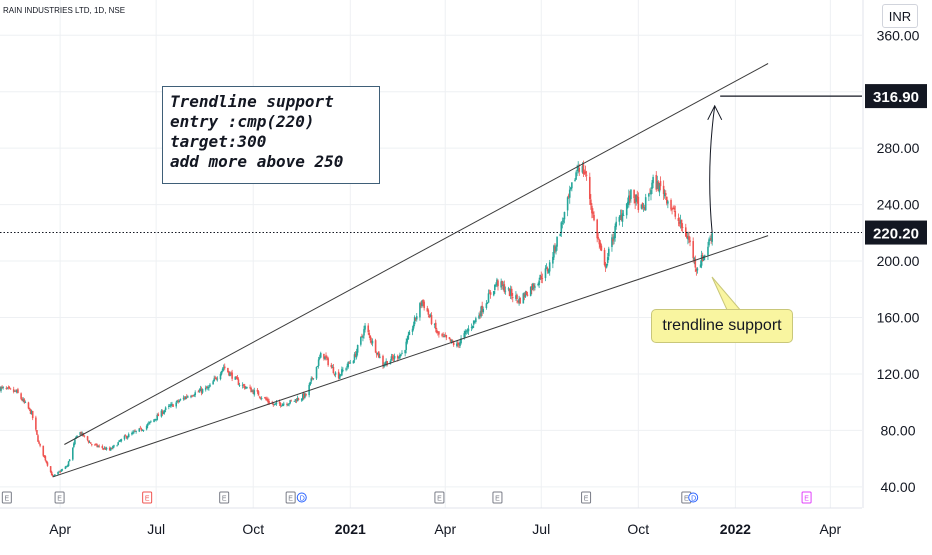 The image size is (932, 555). I want to click on target-price-label-bg, so click(896, 96).